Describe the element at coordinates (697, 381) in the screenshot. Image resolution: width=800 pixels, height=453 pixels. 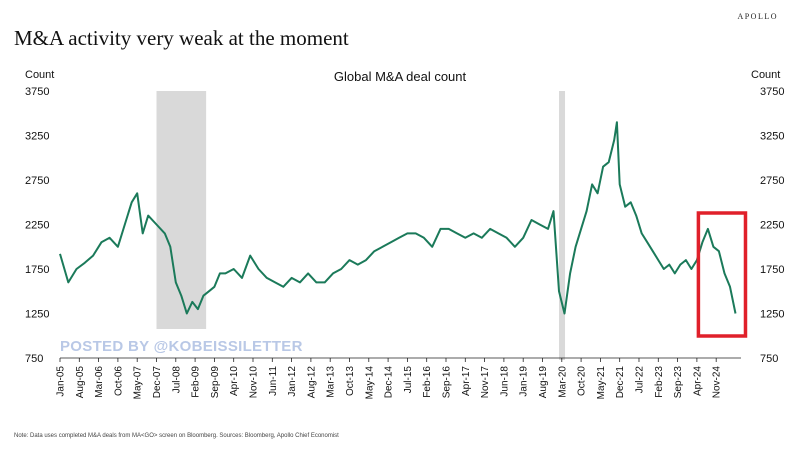
I see `x-tick-label-Apr-24: Apr-24` at that location.